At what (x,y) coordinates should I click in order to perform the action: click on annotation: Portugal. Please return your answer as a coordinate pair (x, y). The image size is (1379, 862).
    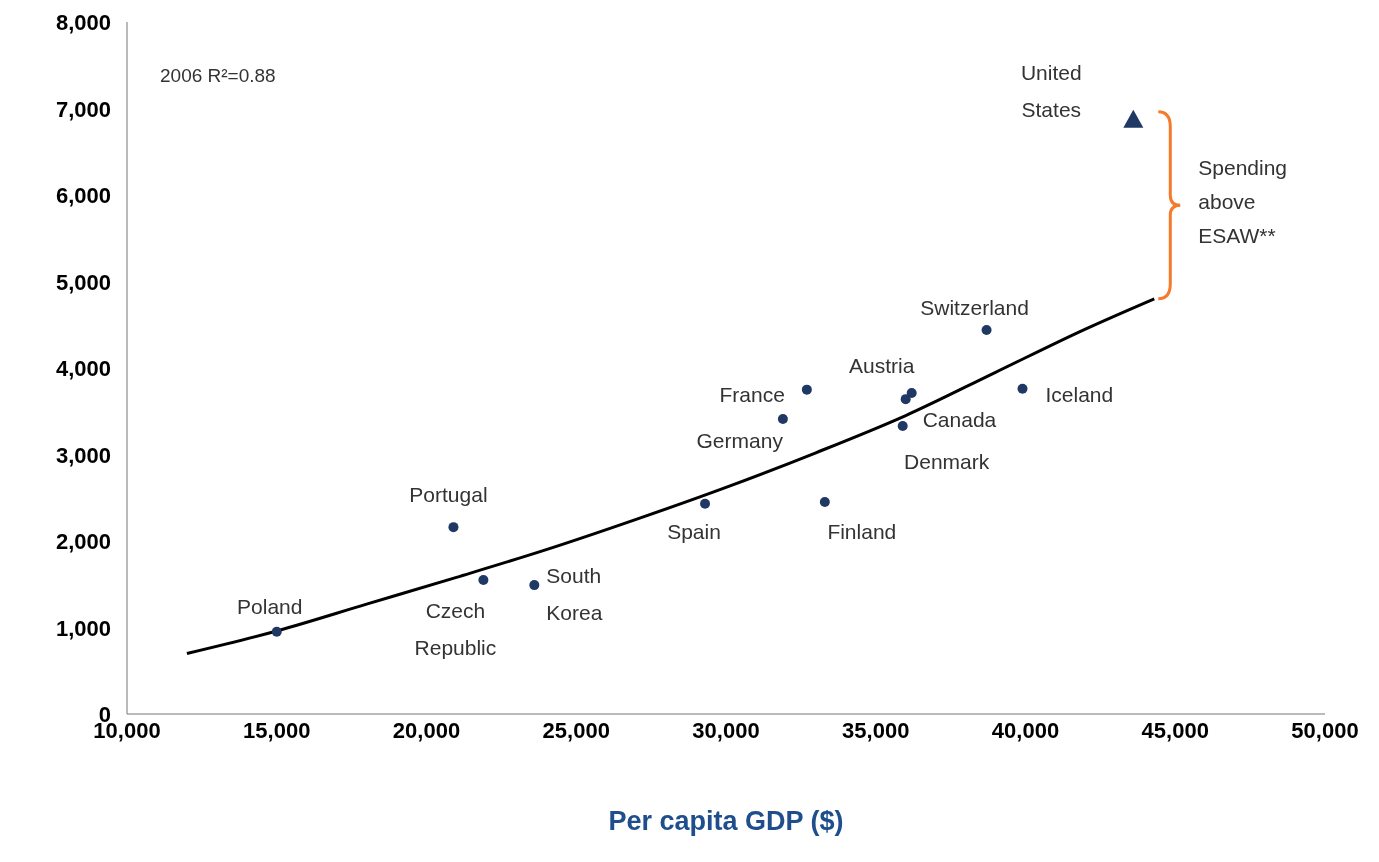
    Looking at the image, I should click on (448, 495).